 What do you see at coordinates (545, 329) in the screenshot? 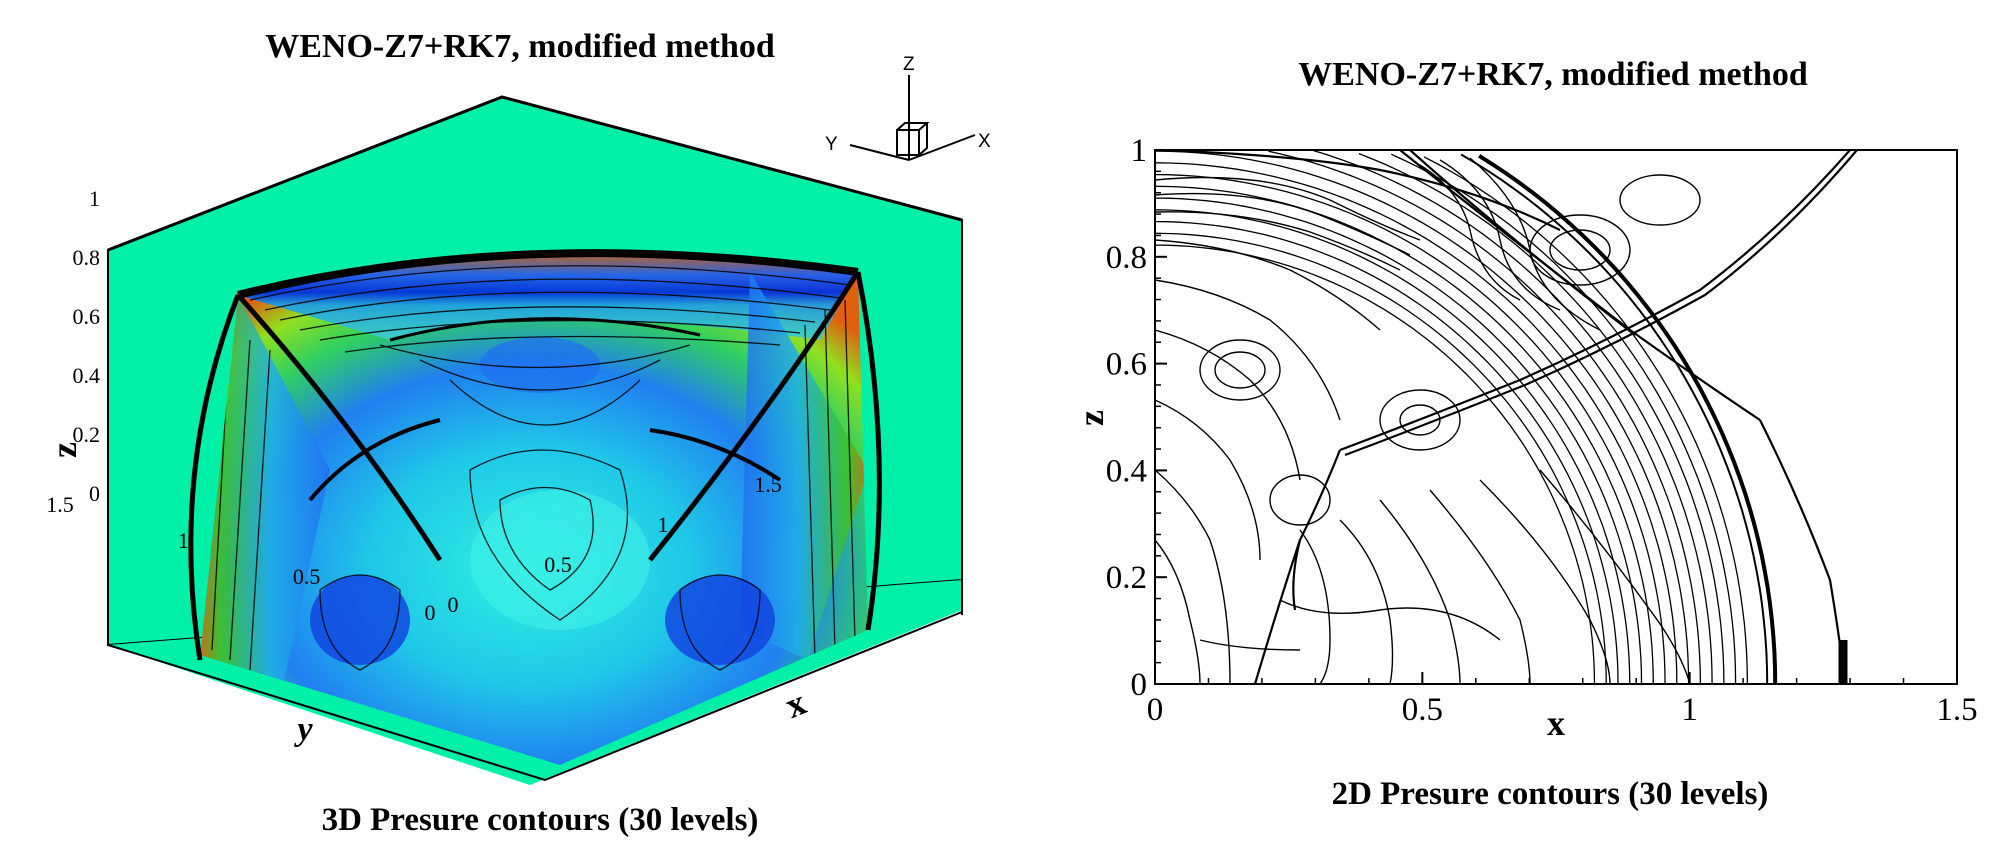
I see `inner-arc` at bounding box center [545, 329].